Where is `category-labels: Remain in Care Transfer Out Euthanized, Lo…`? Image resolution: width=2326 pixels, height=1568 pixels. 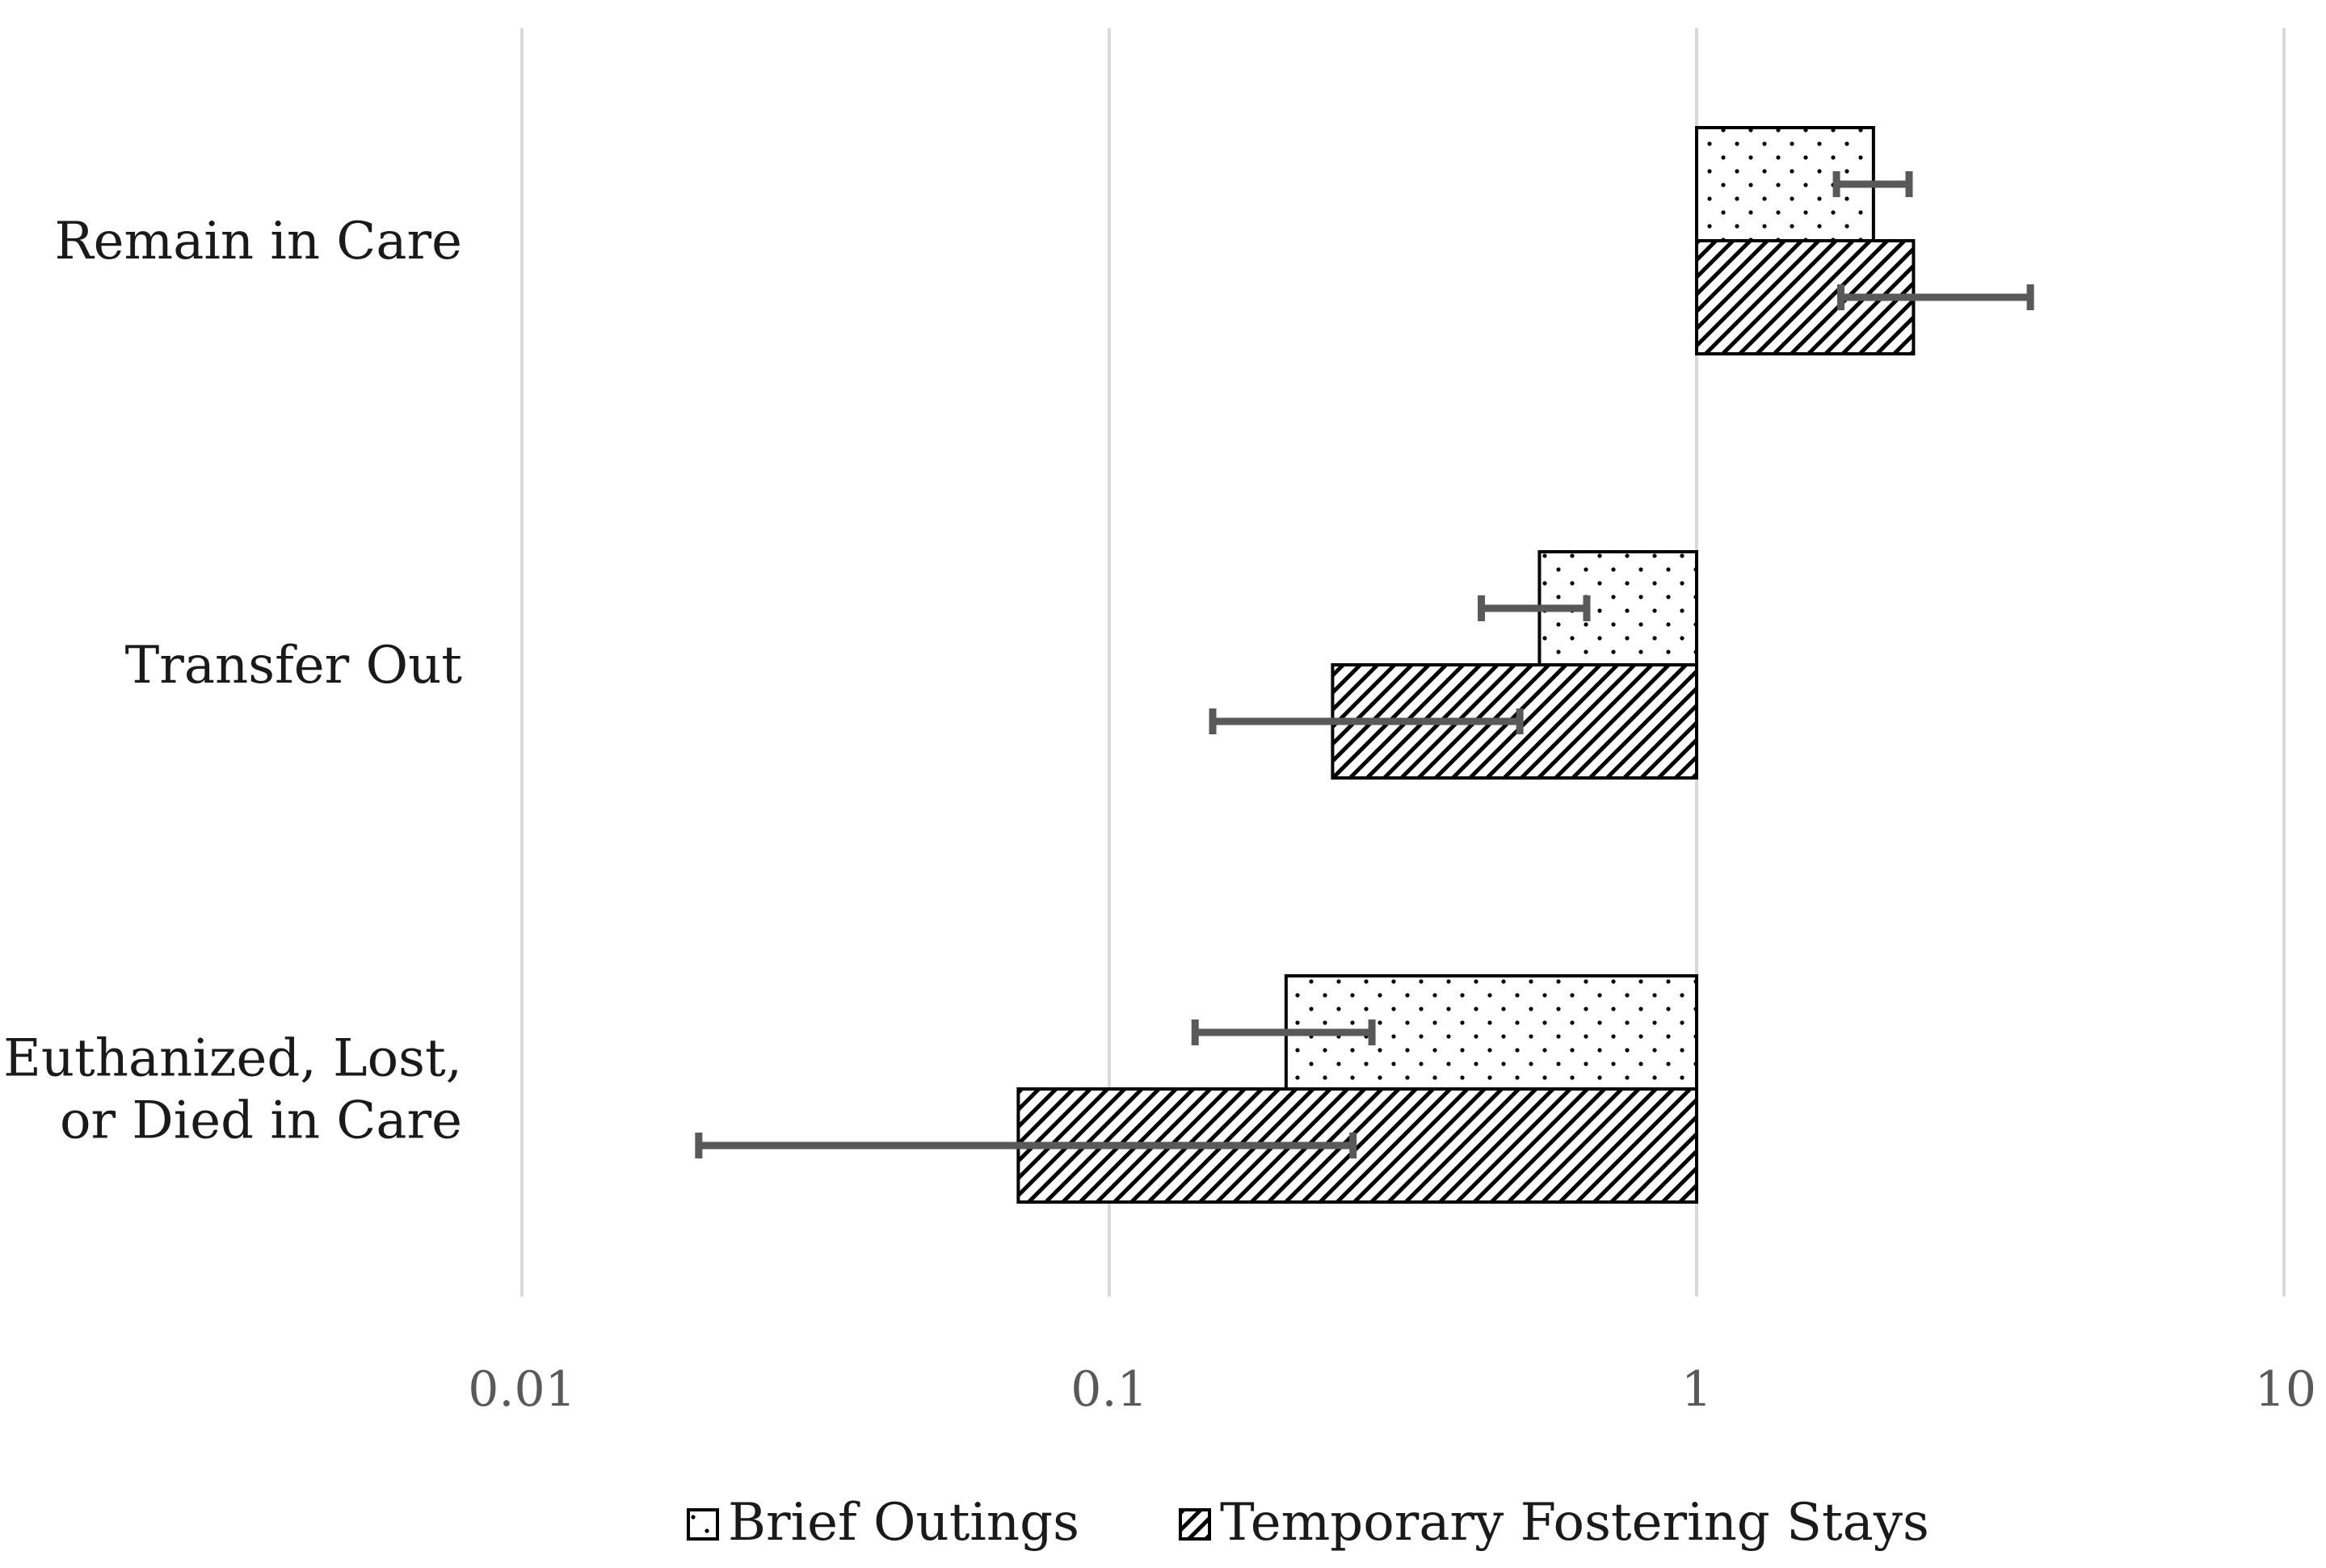
category-labels: Remain in Care Transfer Out Euthanized, Lo… is located at coordinates (232, 681).